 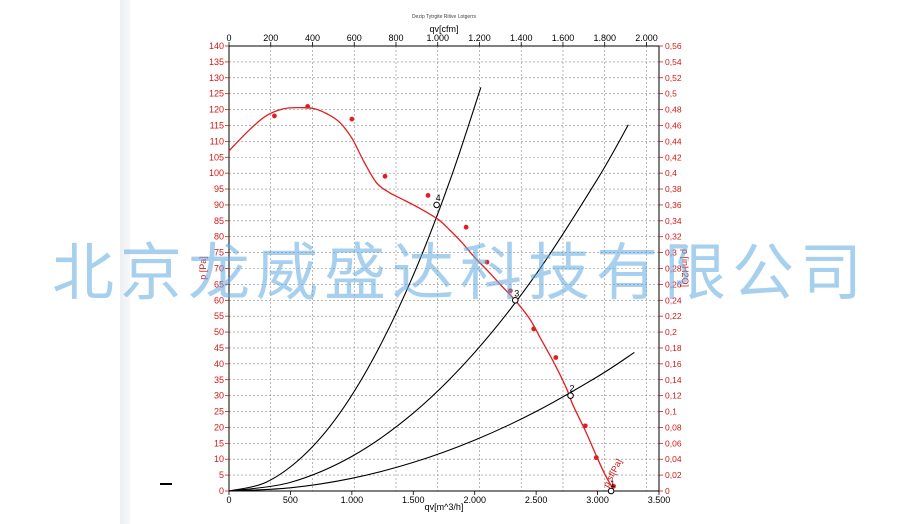 I want to click on y-left-tick-label: 110, so click(x=217, y=141).